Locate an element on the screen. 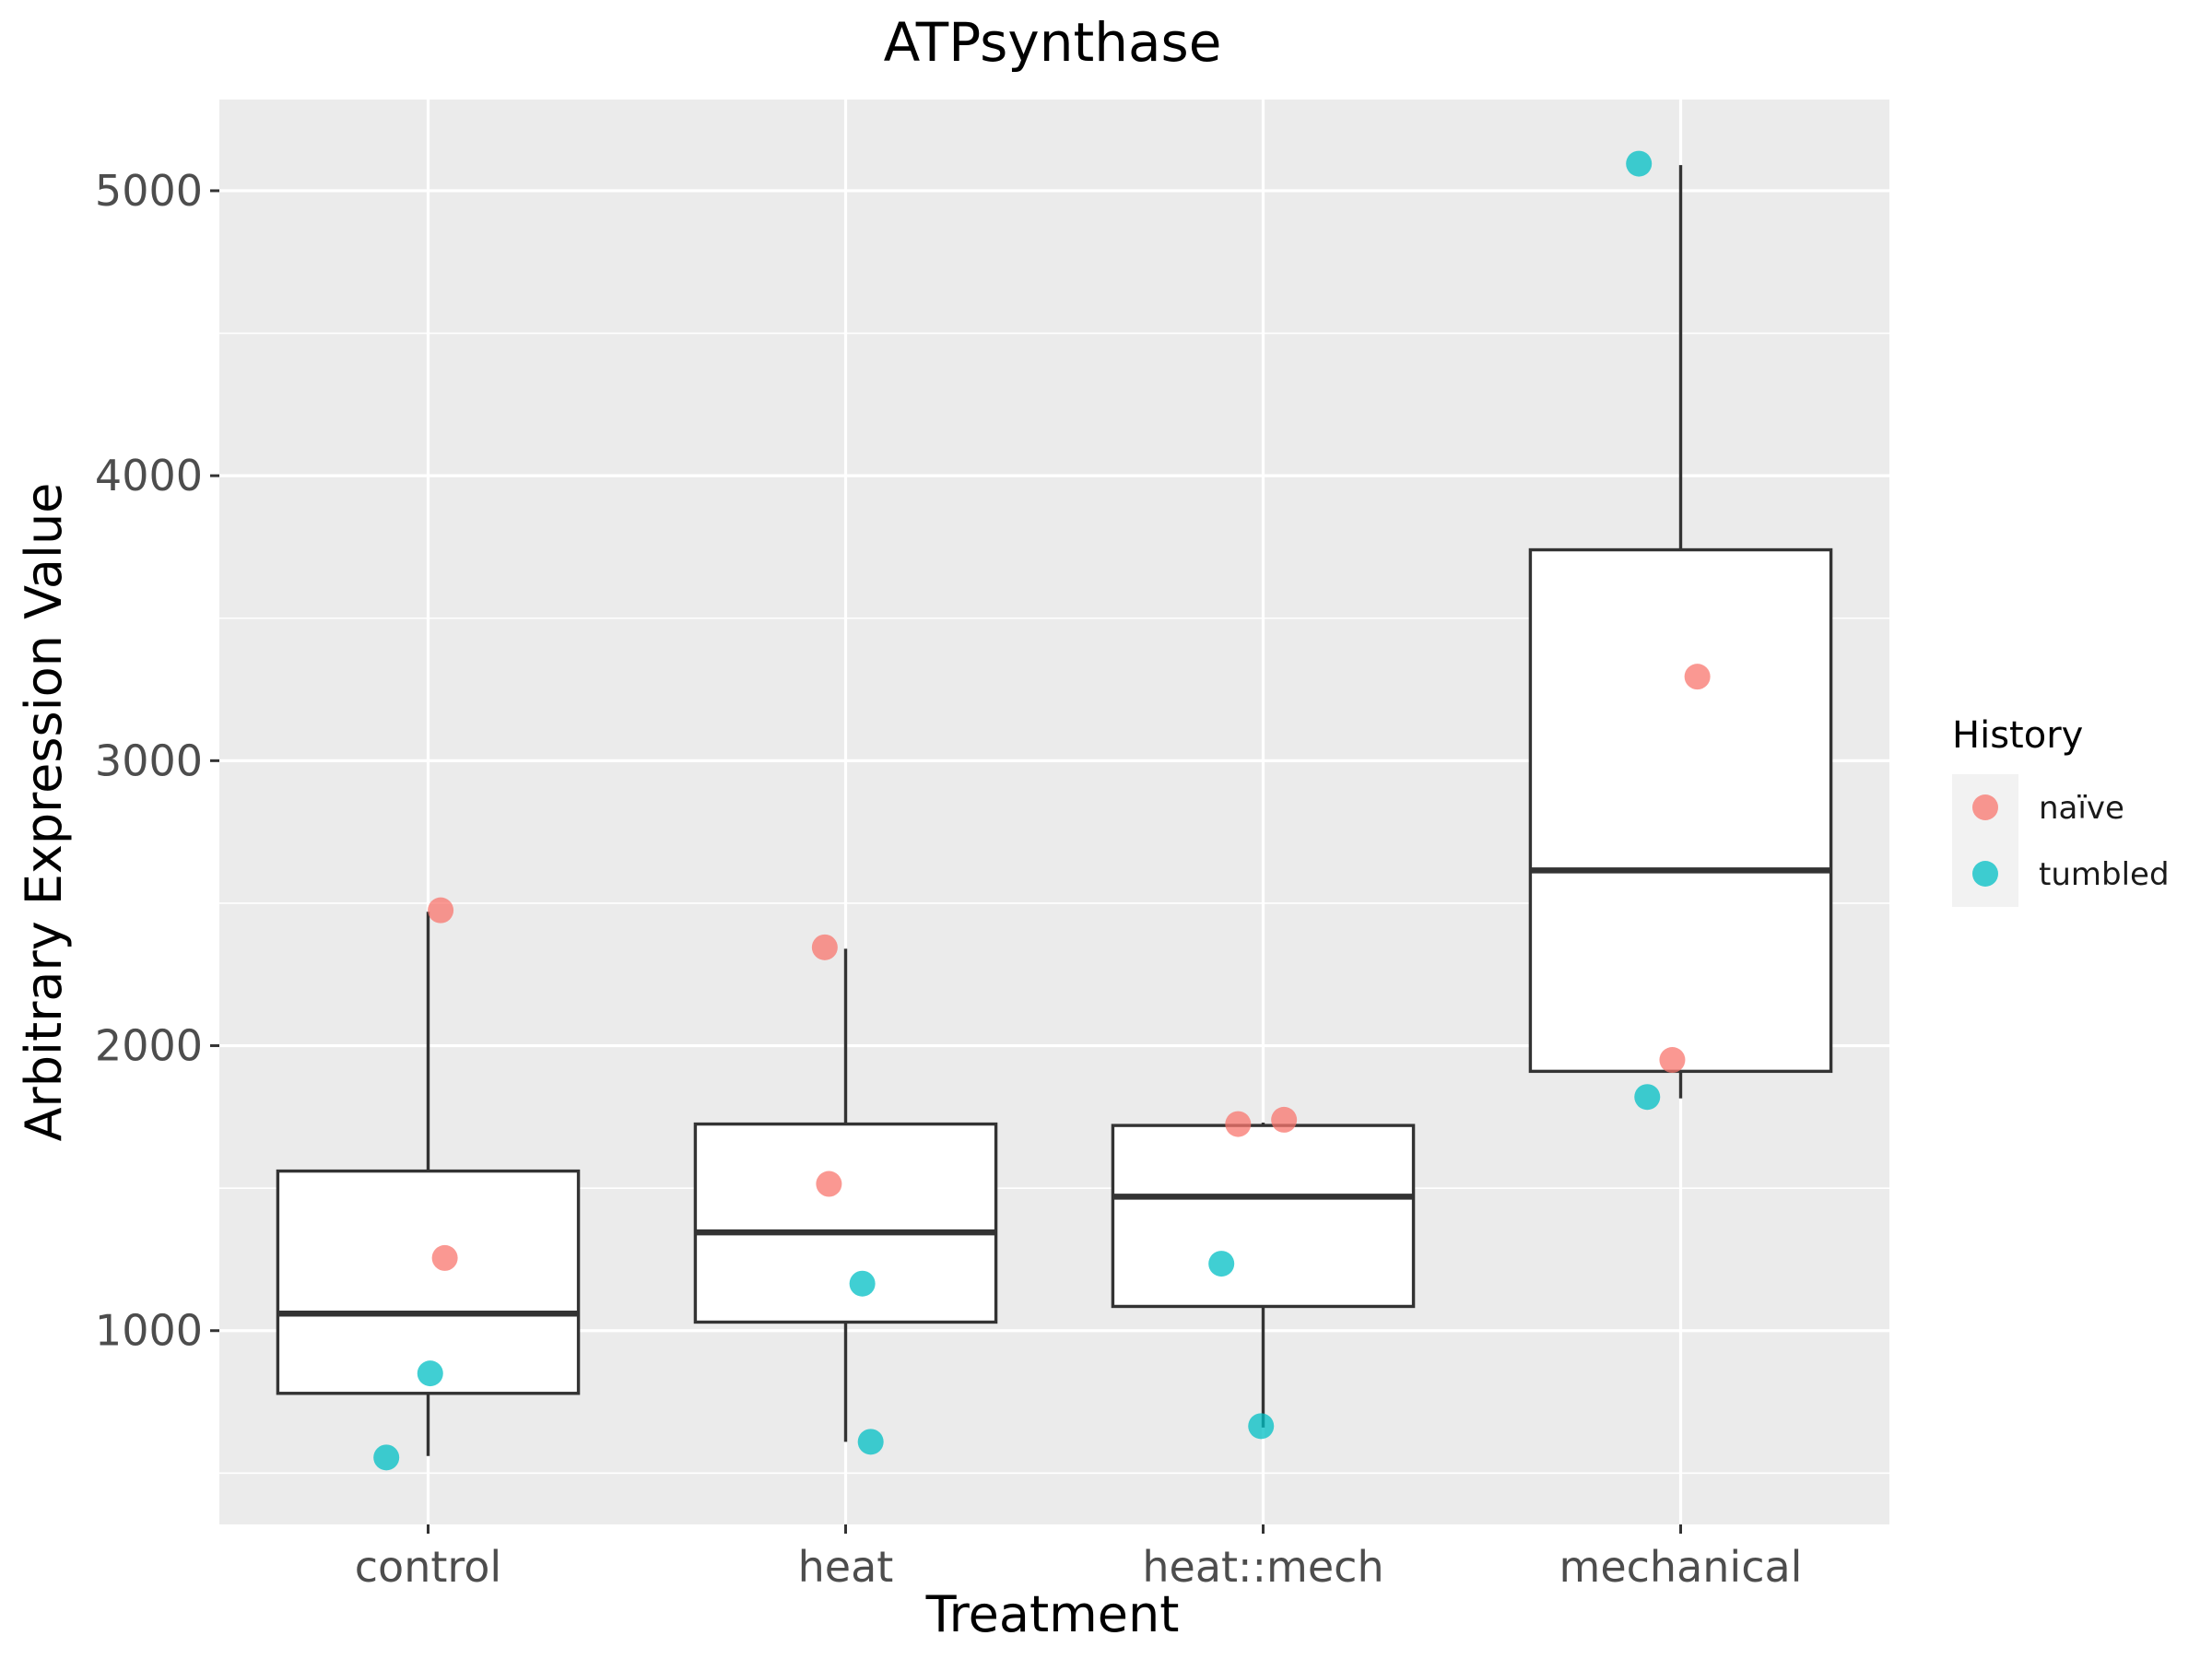  x-tick-label: heat::mech is located at coordinates (1262, 1567).